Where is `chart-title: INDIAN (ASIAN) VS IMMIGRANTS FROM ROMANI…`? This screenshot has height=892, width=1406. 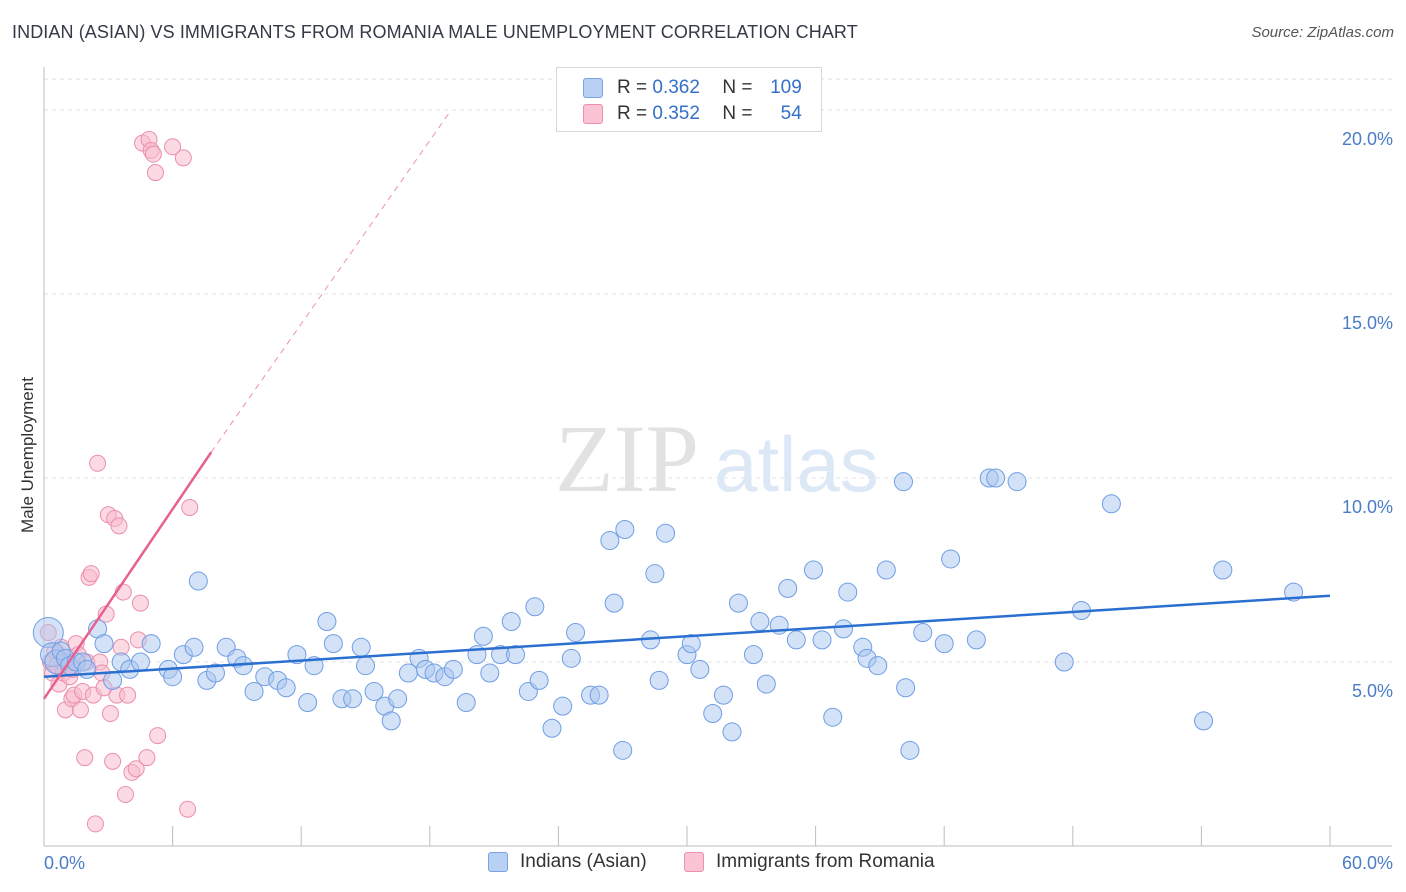 chart-title: INDIAN (ASIAN) VS IMMIGRANTS FROM ROMANI… is located at coordinates (435, 32).